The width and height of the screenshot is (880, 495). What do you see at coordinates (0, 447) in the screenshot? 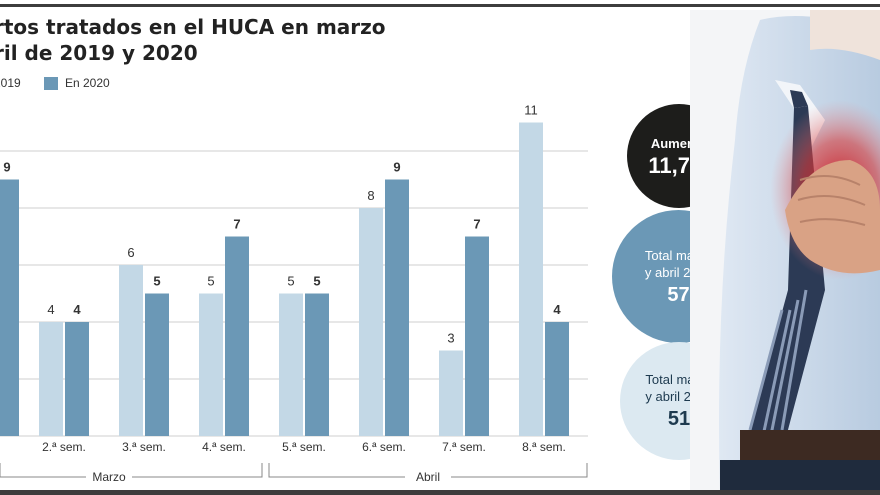
I see `category-label: m.` at bounding box center [0, 447].